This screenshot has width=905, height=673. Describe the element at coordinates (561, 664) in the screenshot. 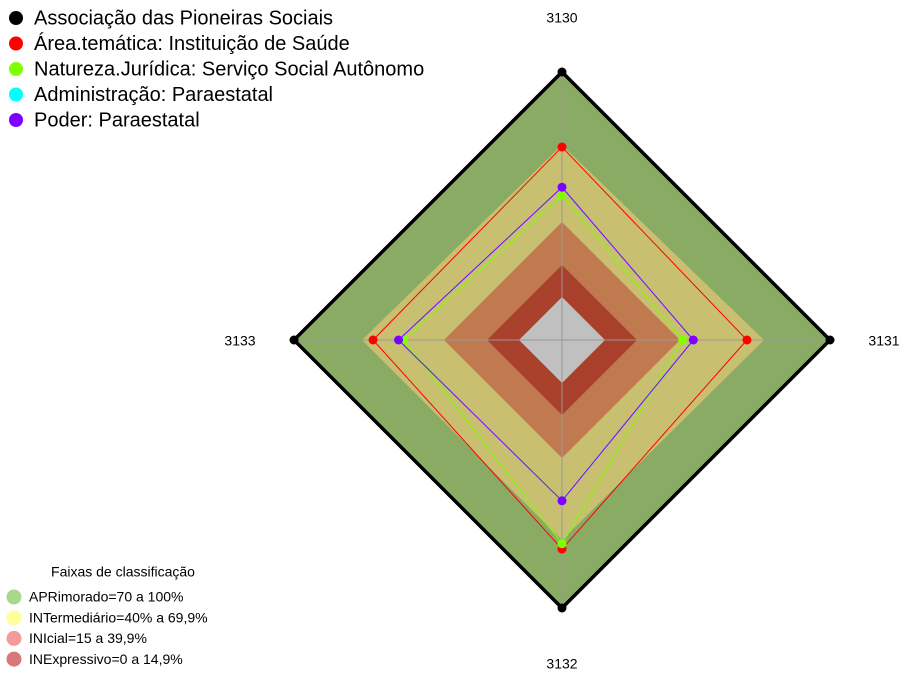

I see `category-label: 3132` at that location.